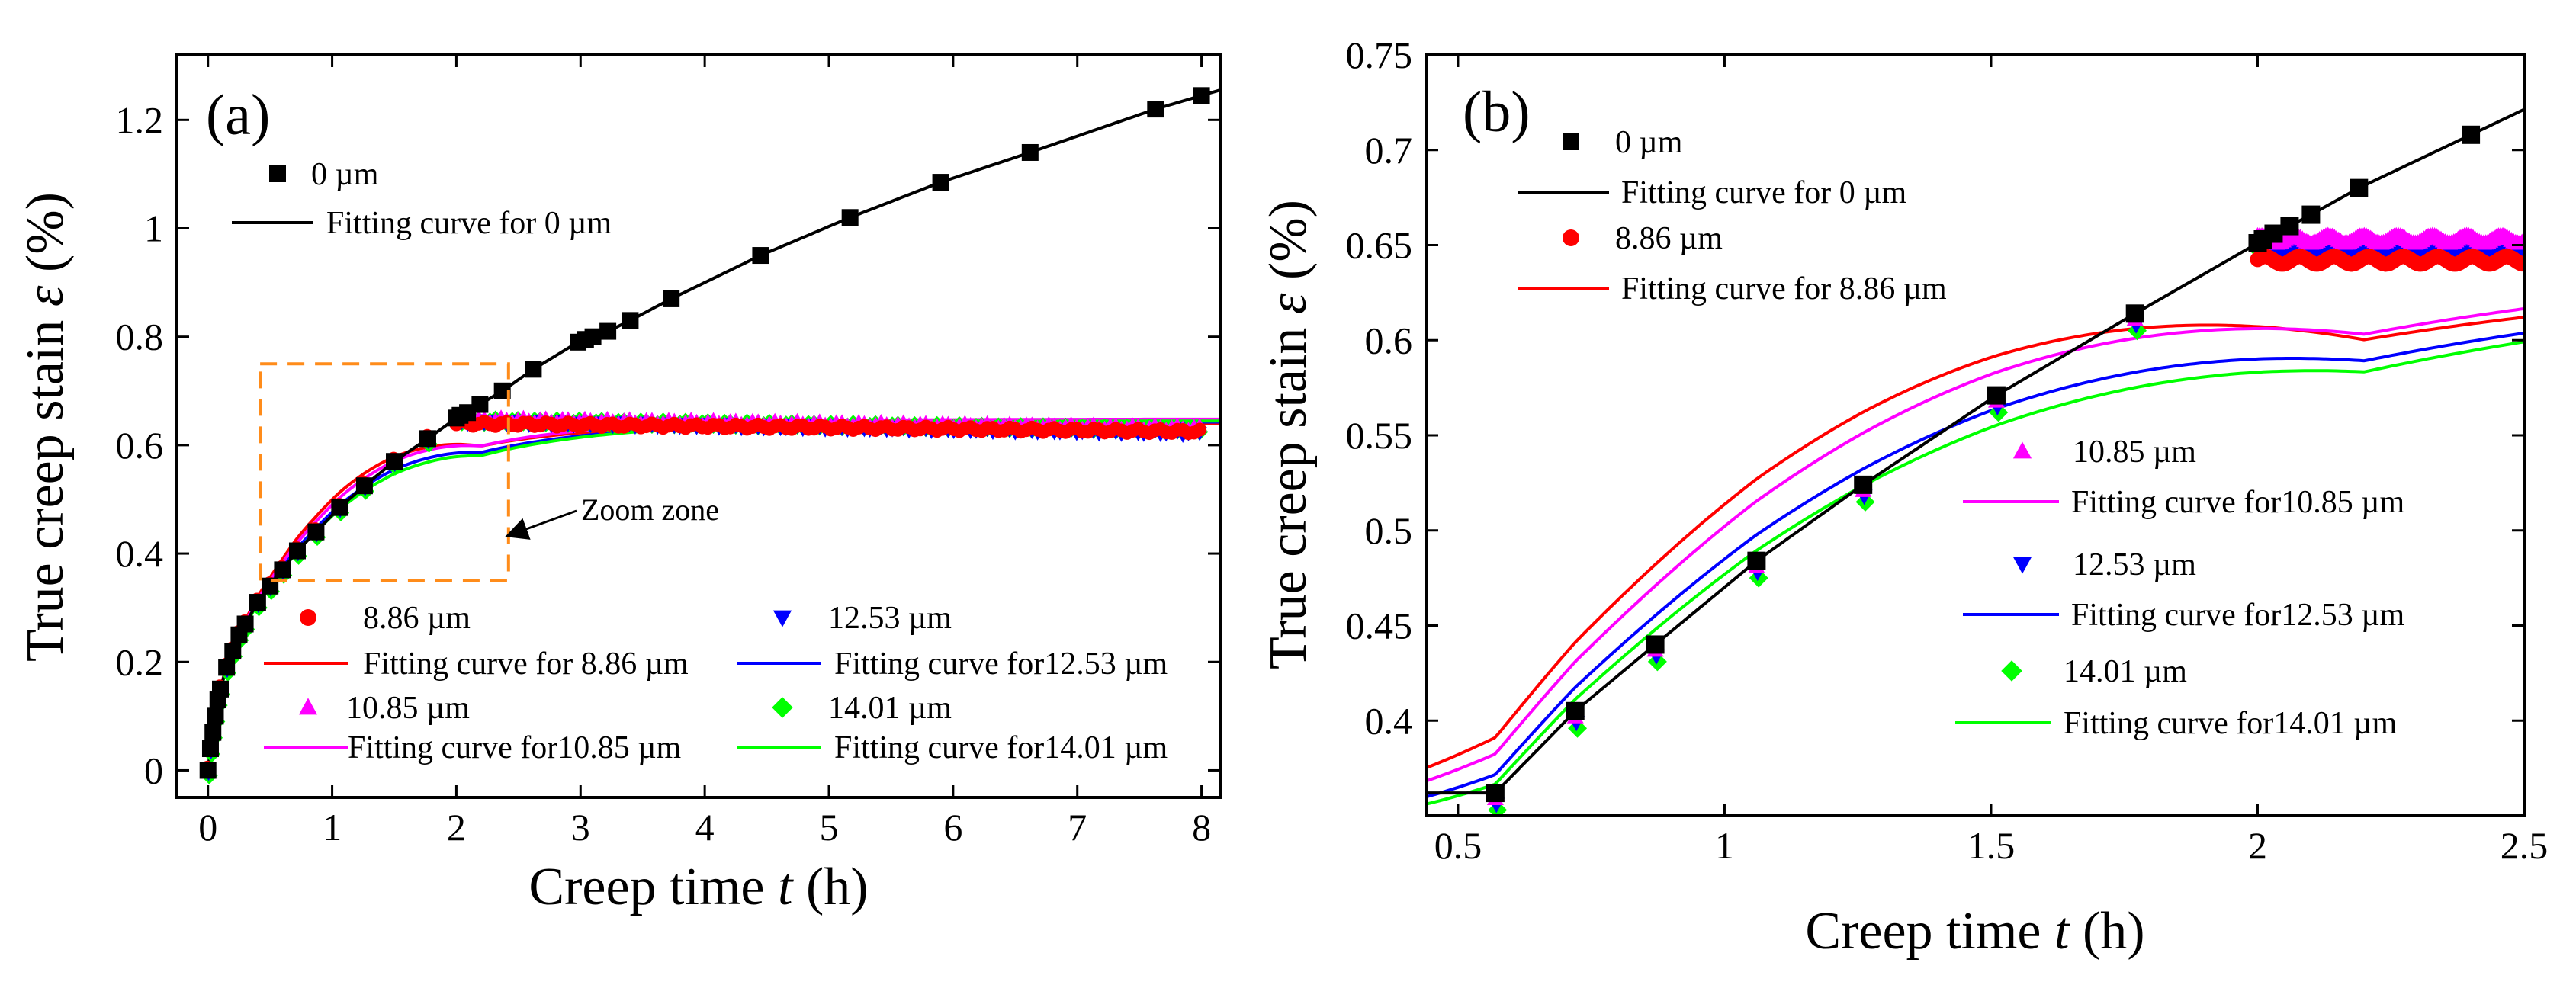 The height and width of the screenshot is (985, 2576). I want to click on x-tick-label: 2.5, so click(2525, 846).